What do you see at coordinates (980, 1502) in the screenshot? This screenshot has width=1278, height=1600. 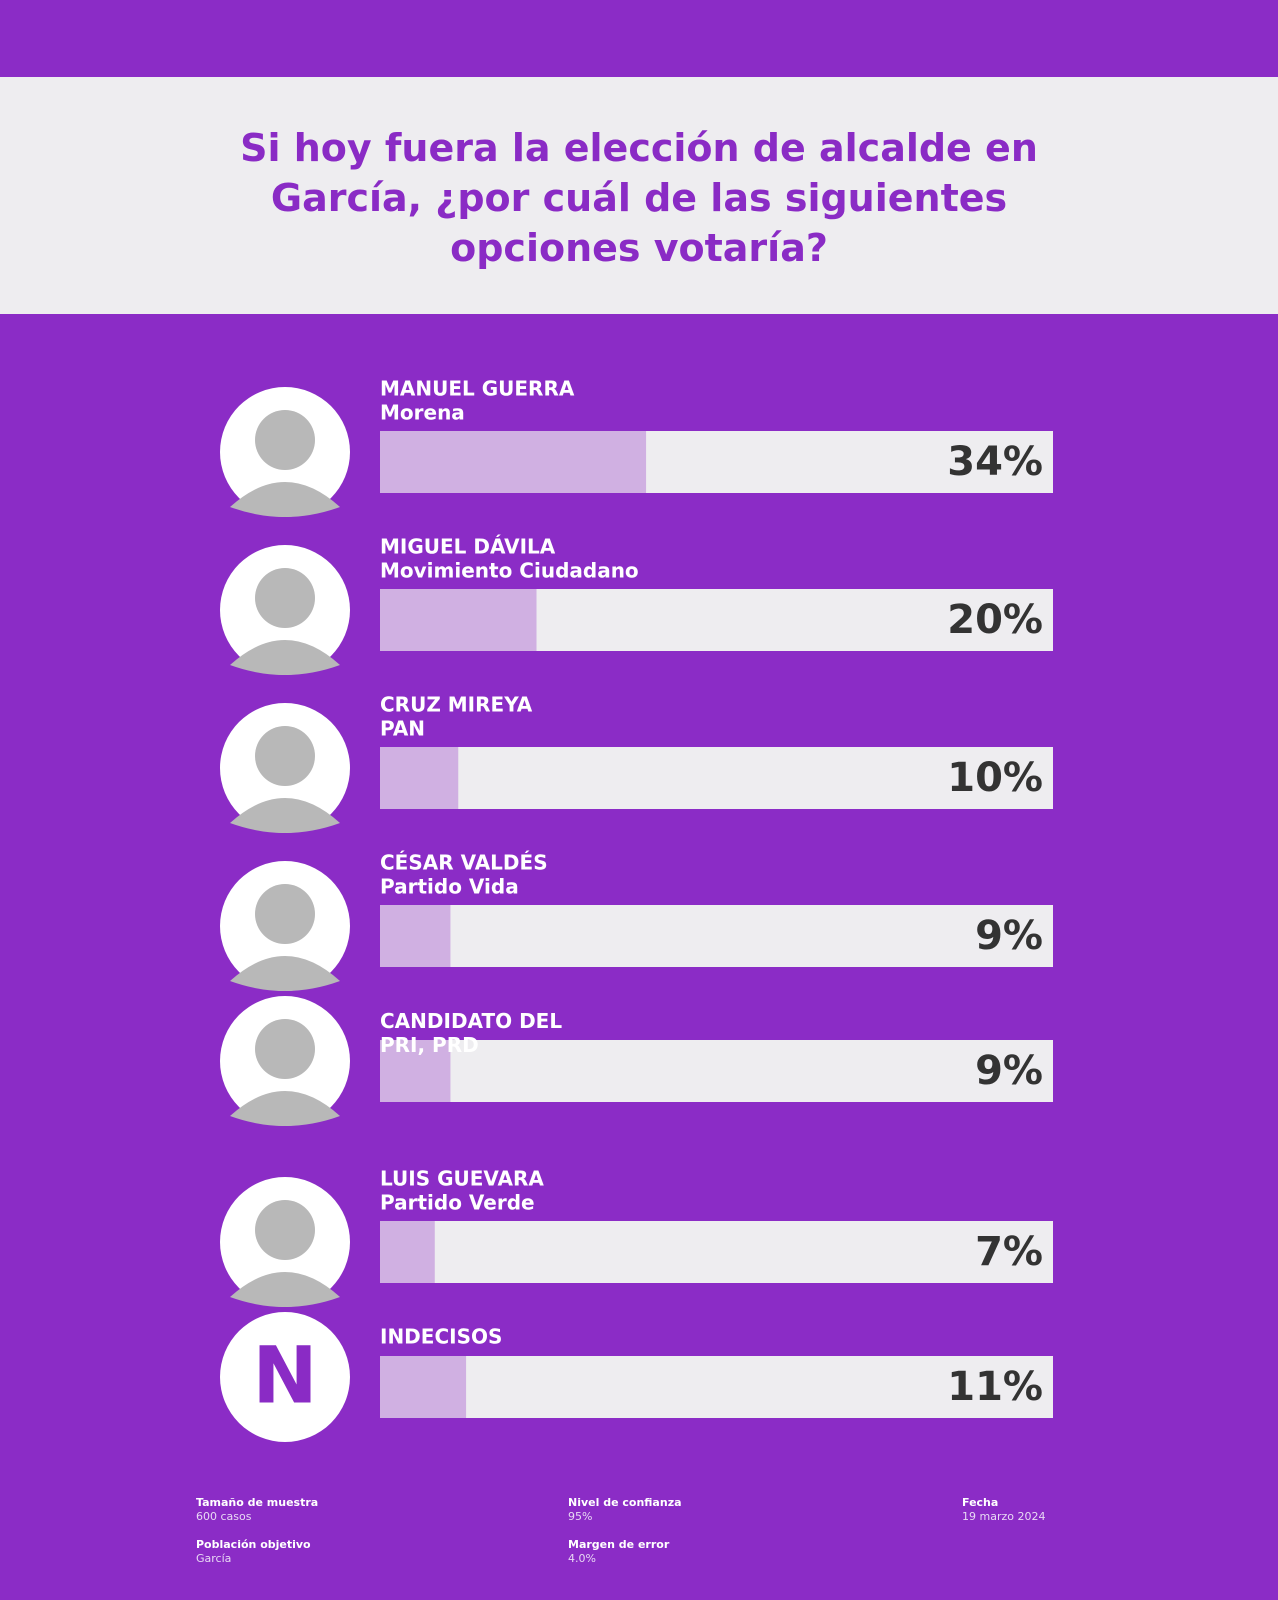 I see `footer-label: Fecha` at bounding box center [980, 1502].